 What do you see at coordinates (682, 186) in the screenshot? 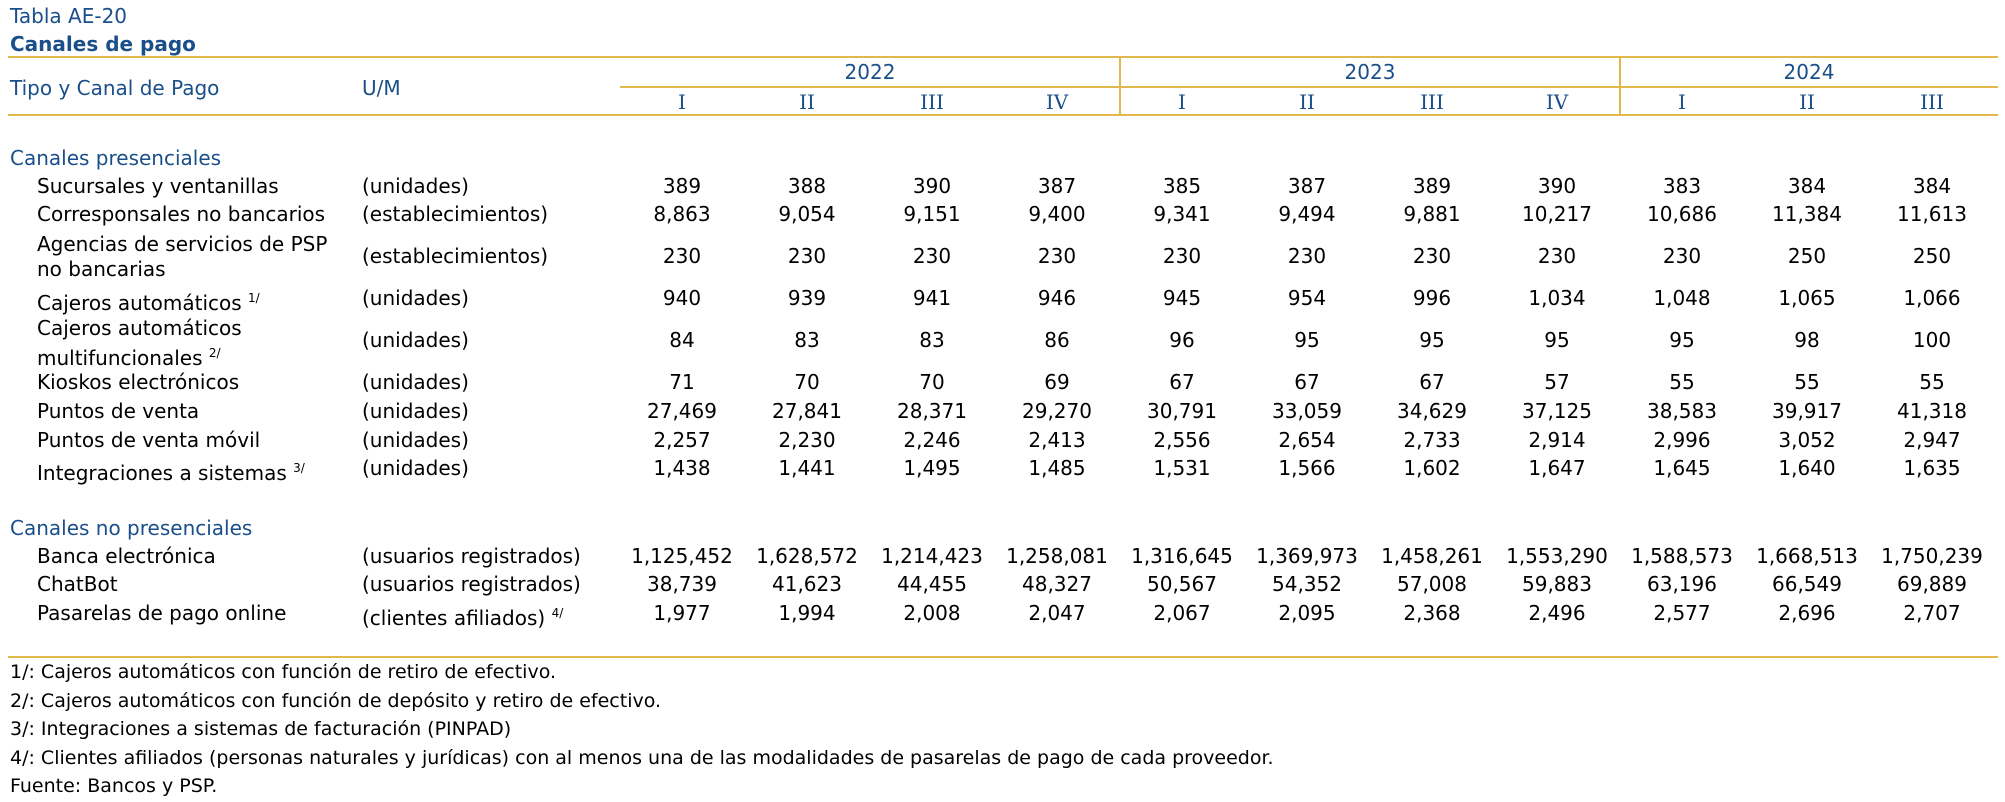
I see `table-cell: 389` at bounding box center [682, 186].